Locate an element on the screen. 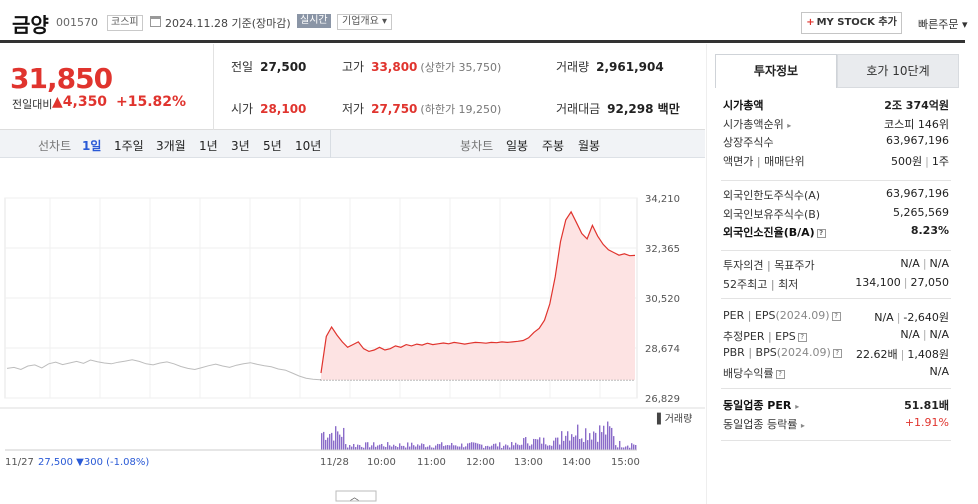 Image resolution: width=978 pixels, height=504 pixels. period-divider is located at coordinates (330, 144).